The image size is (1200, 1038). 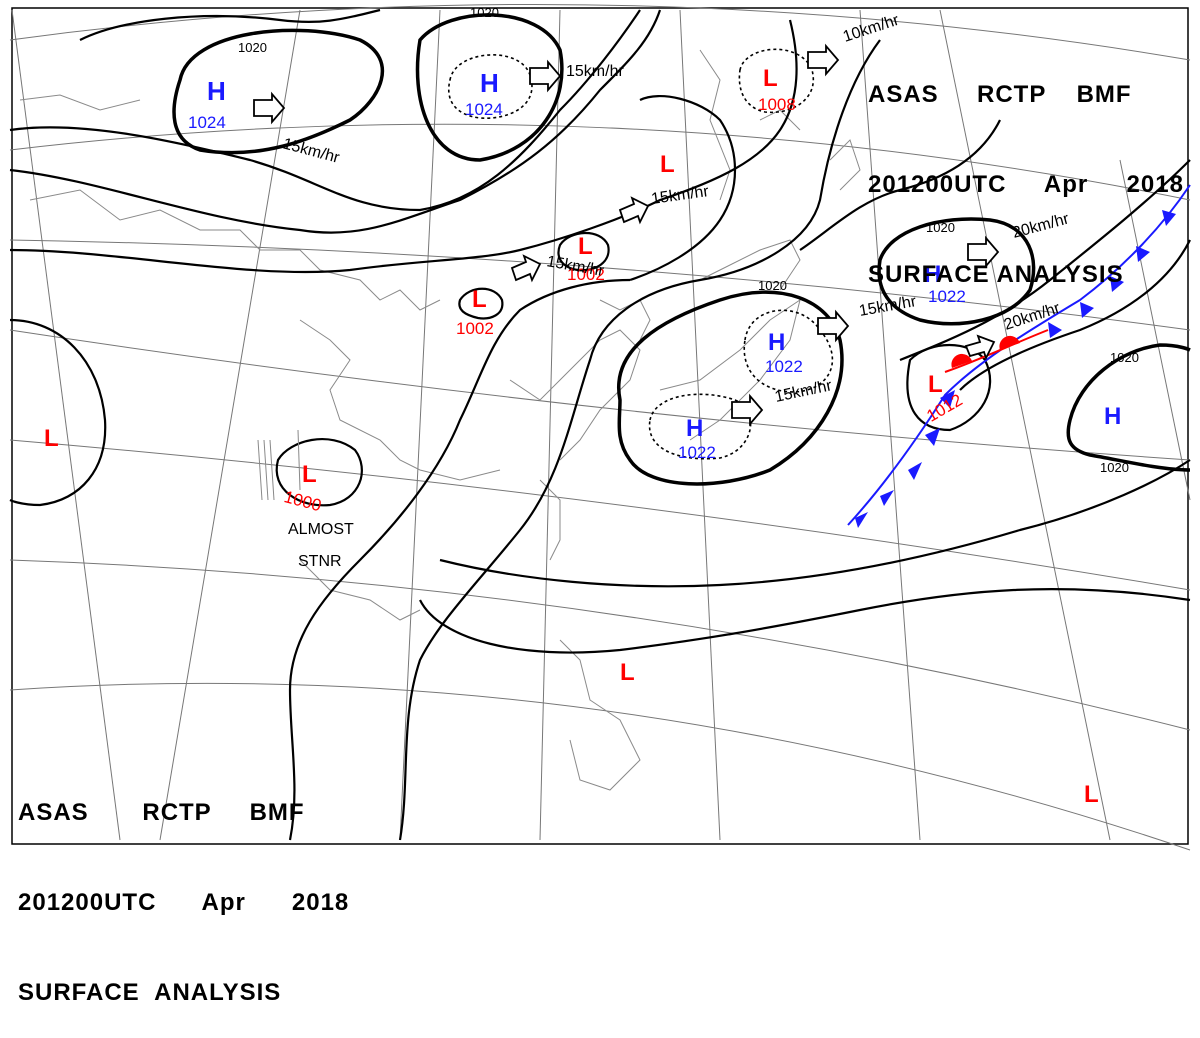 I want to click on pressure-value: 1000, so click(x=302, y=501).